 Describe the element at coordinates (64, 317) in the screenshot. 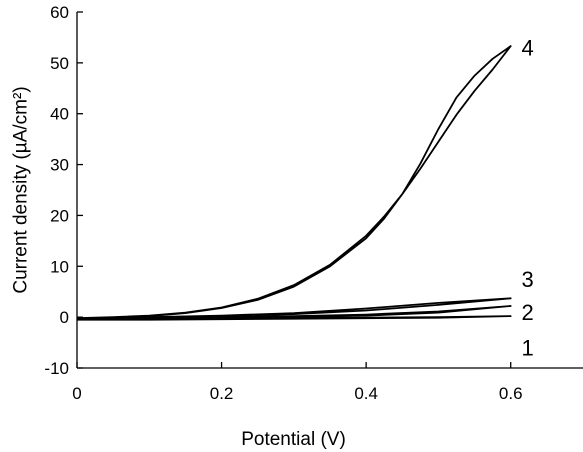

I see `y-tick-label: 0` at that location.